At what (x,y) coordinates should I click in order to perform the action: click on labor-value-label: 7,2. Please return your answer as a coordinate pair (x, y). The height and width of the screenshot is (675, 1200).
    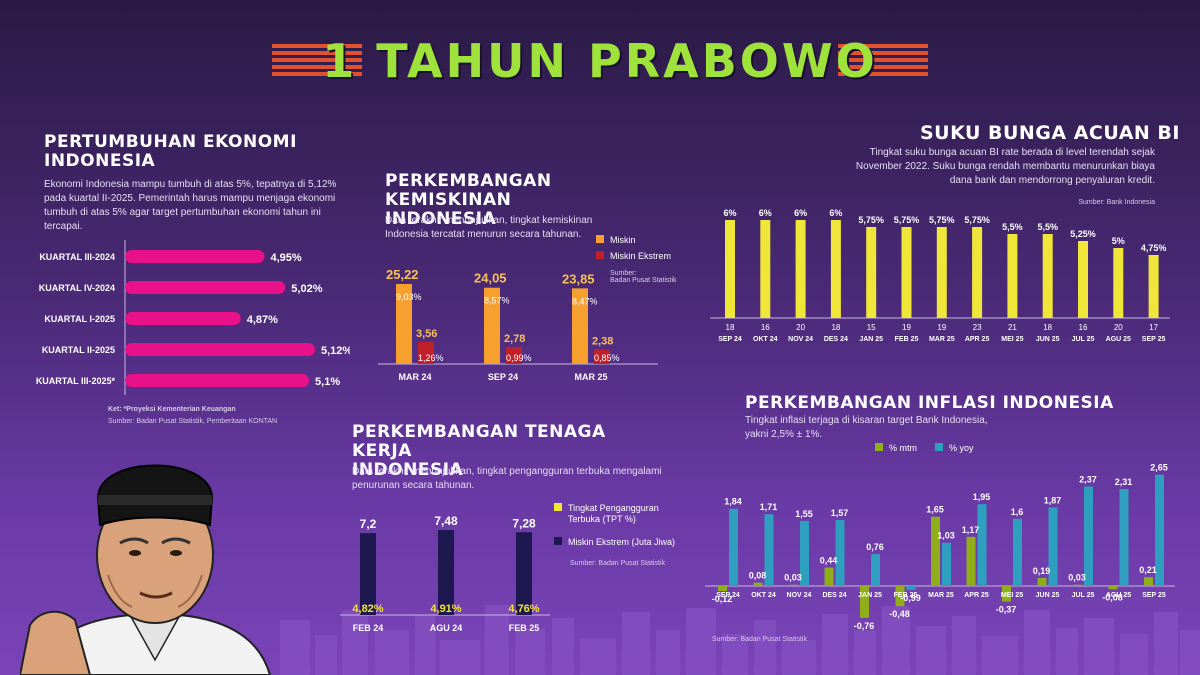
    Looking at the image, I should click on (368, 524).